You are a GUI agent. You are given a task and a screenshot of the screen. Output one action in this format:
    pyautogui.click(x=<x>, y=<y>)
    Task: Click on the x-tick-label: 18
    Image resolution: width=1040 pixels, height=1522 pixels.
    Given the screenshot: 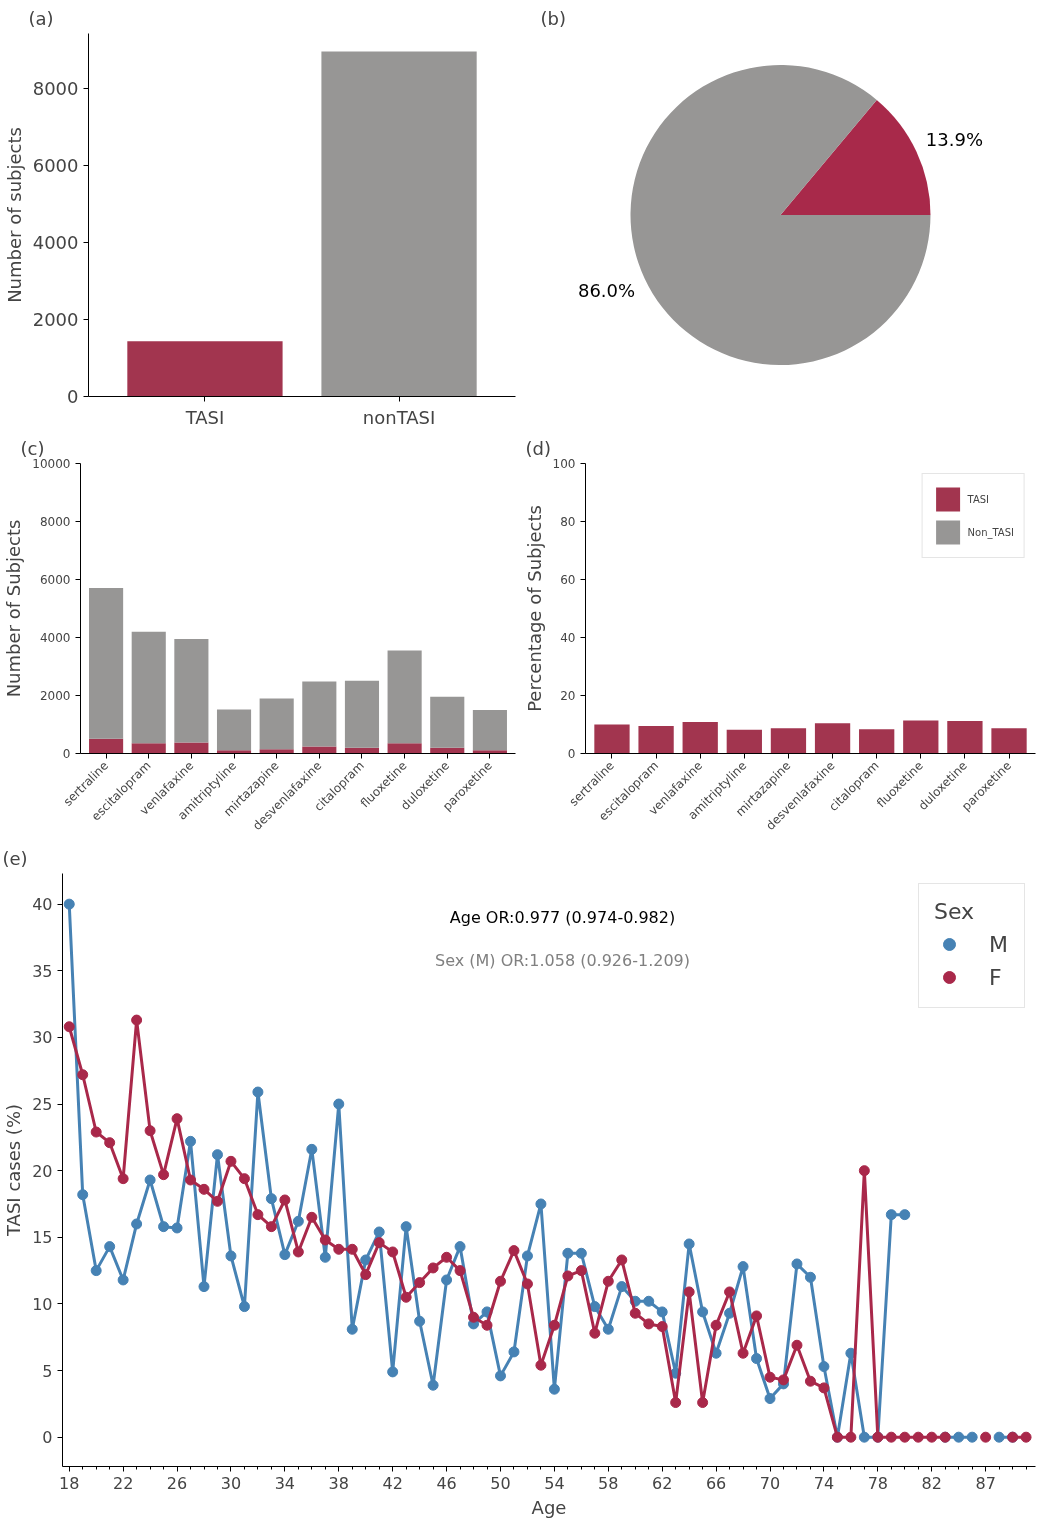 What is the action you would take?
    pyautogui.click(x=69, y=1483)
    